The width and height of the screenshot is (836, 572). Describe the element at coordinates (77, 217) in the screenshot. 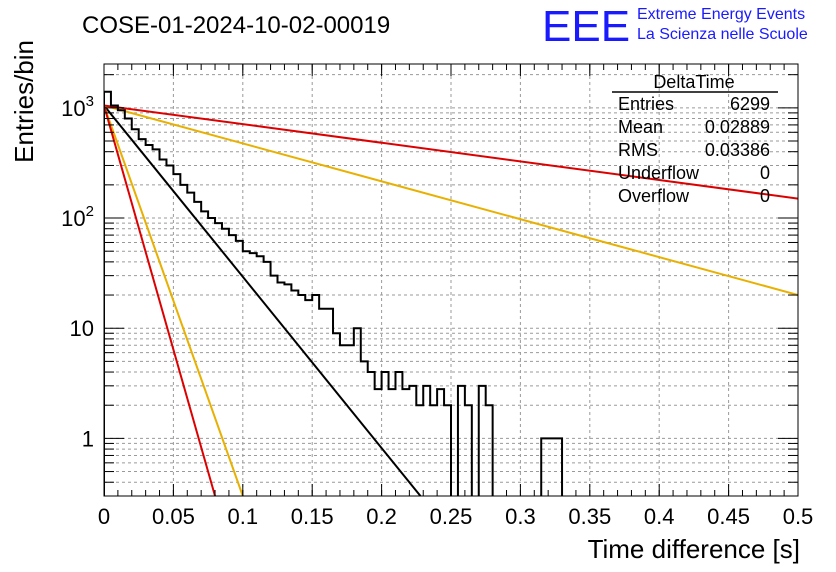

I see `y-tick-label: 10²` at that location.